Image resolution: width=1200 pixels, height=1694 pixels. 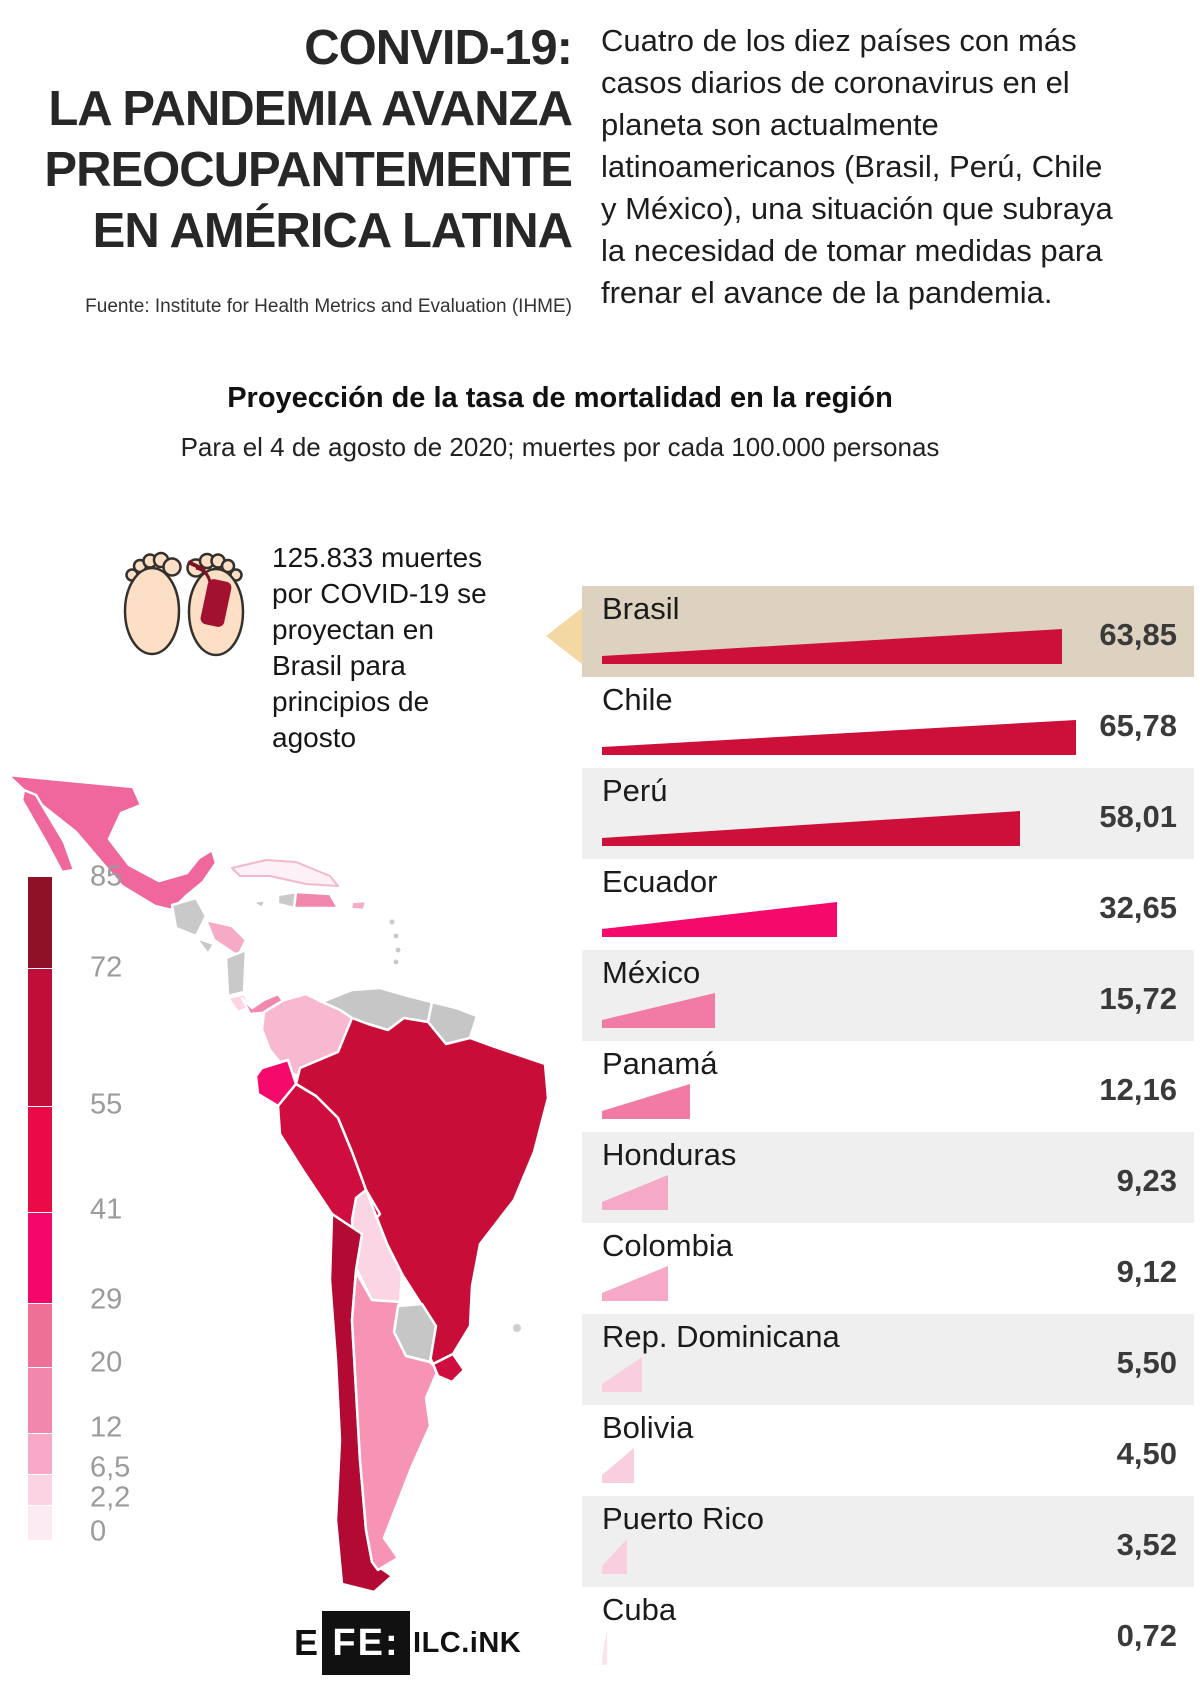 What do you see at coordinates (366, 1643) in the screenshot?
I see `efe-logo-box: FE:` at bounding box center [366, 1643].